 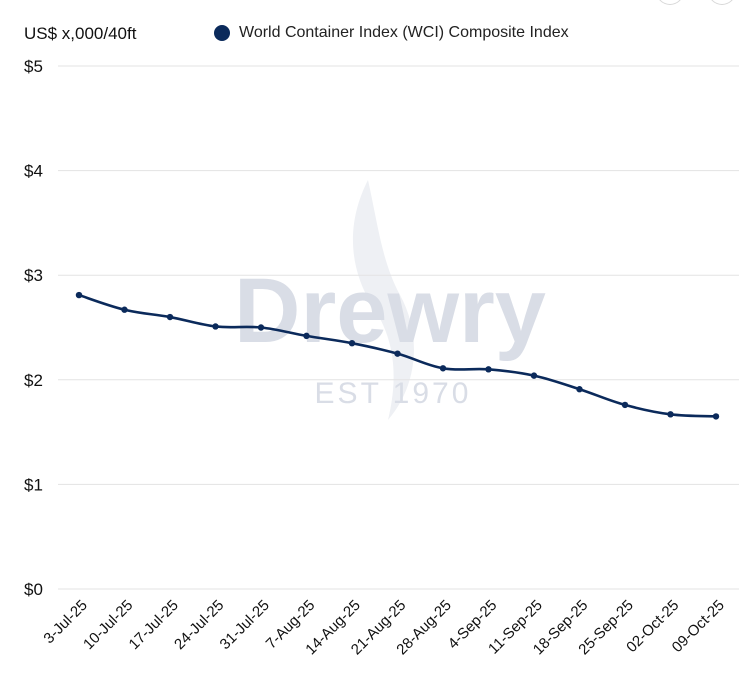 What do you see at coordinates (383, 300) in the screenshot?
I see `flame-logo-mark` at bounding box center [383, 300].